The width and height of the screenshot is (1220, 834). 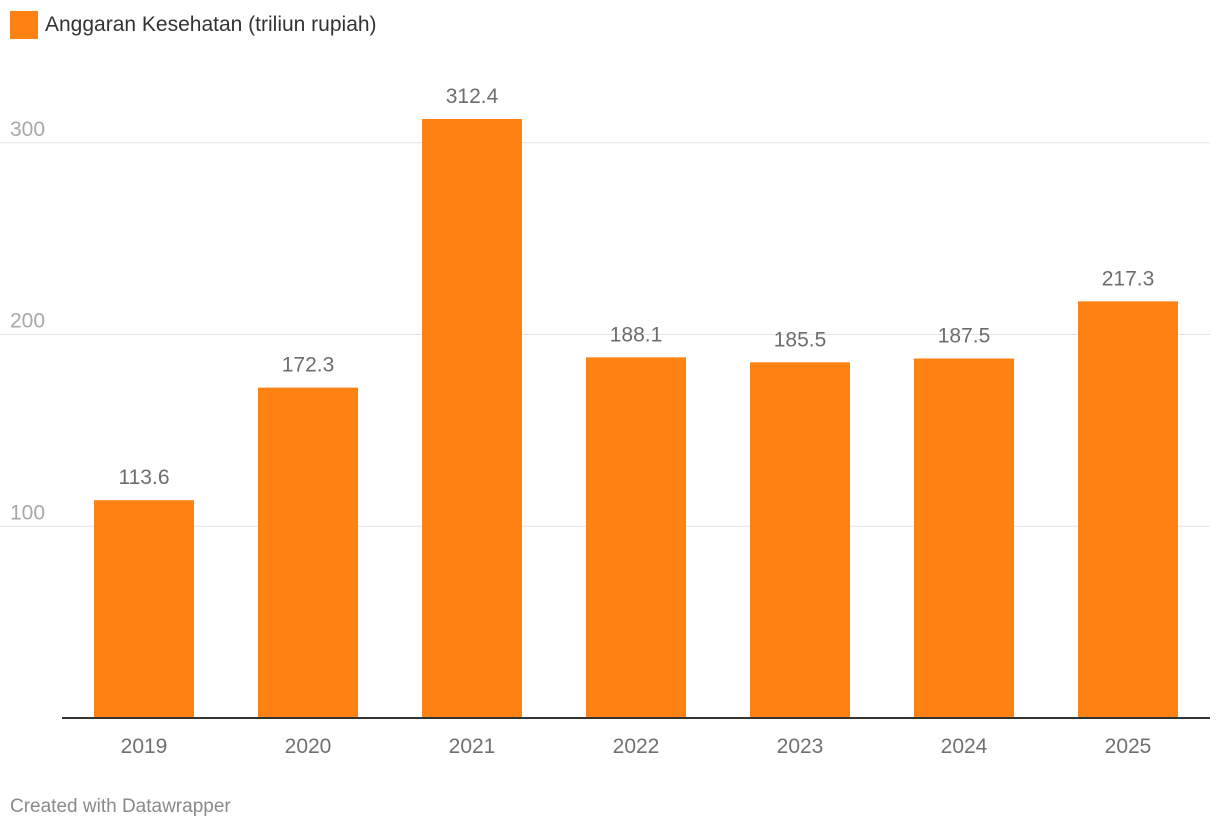 I want to click on x-tick-label-2025: 2025, so click(x=1128, y=746).